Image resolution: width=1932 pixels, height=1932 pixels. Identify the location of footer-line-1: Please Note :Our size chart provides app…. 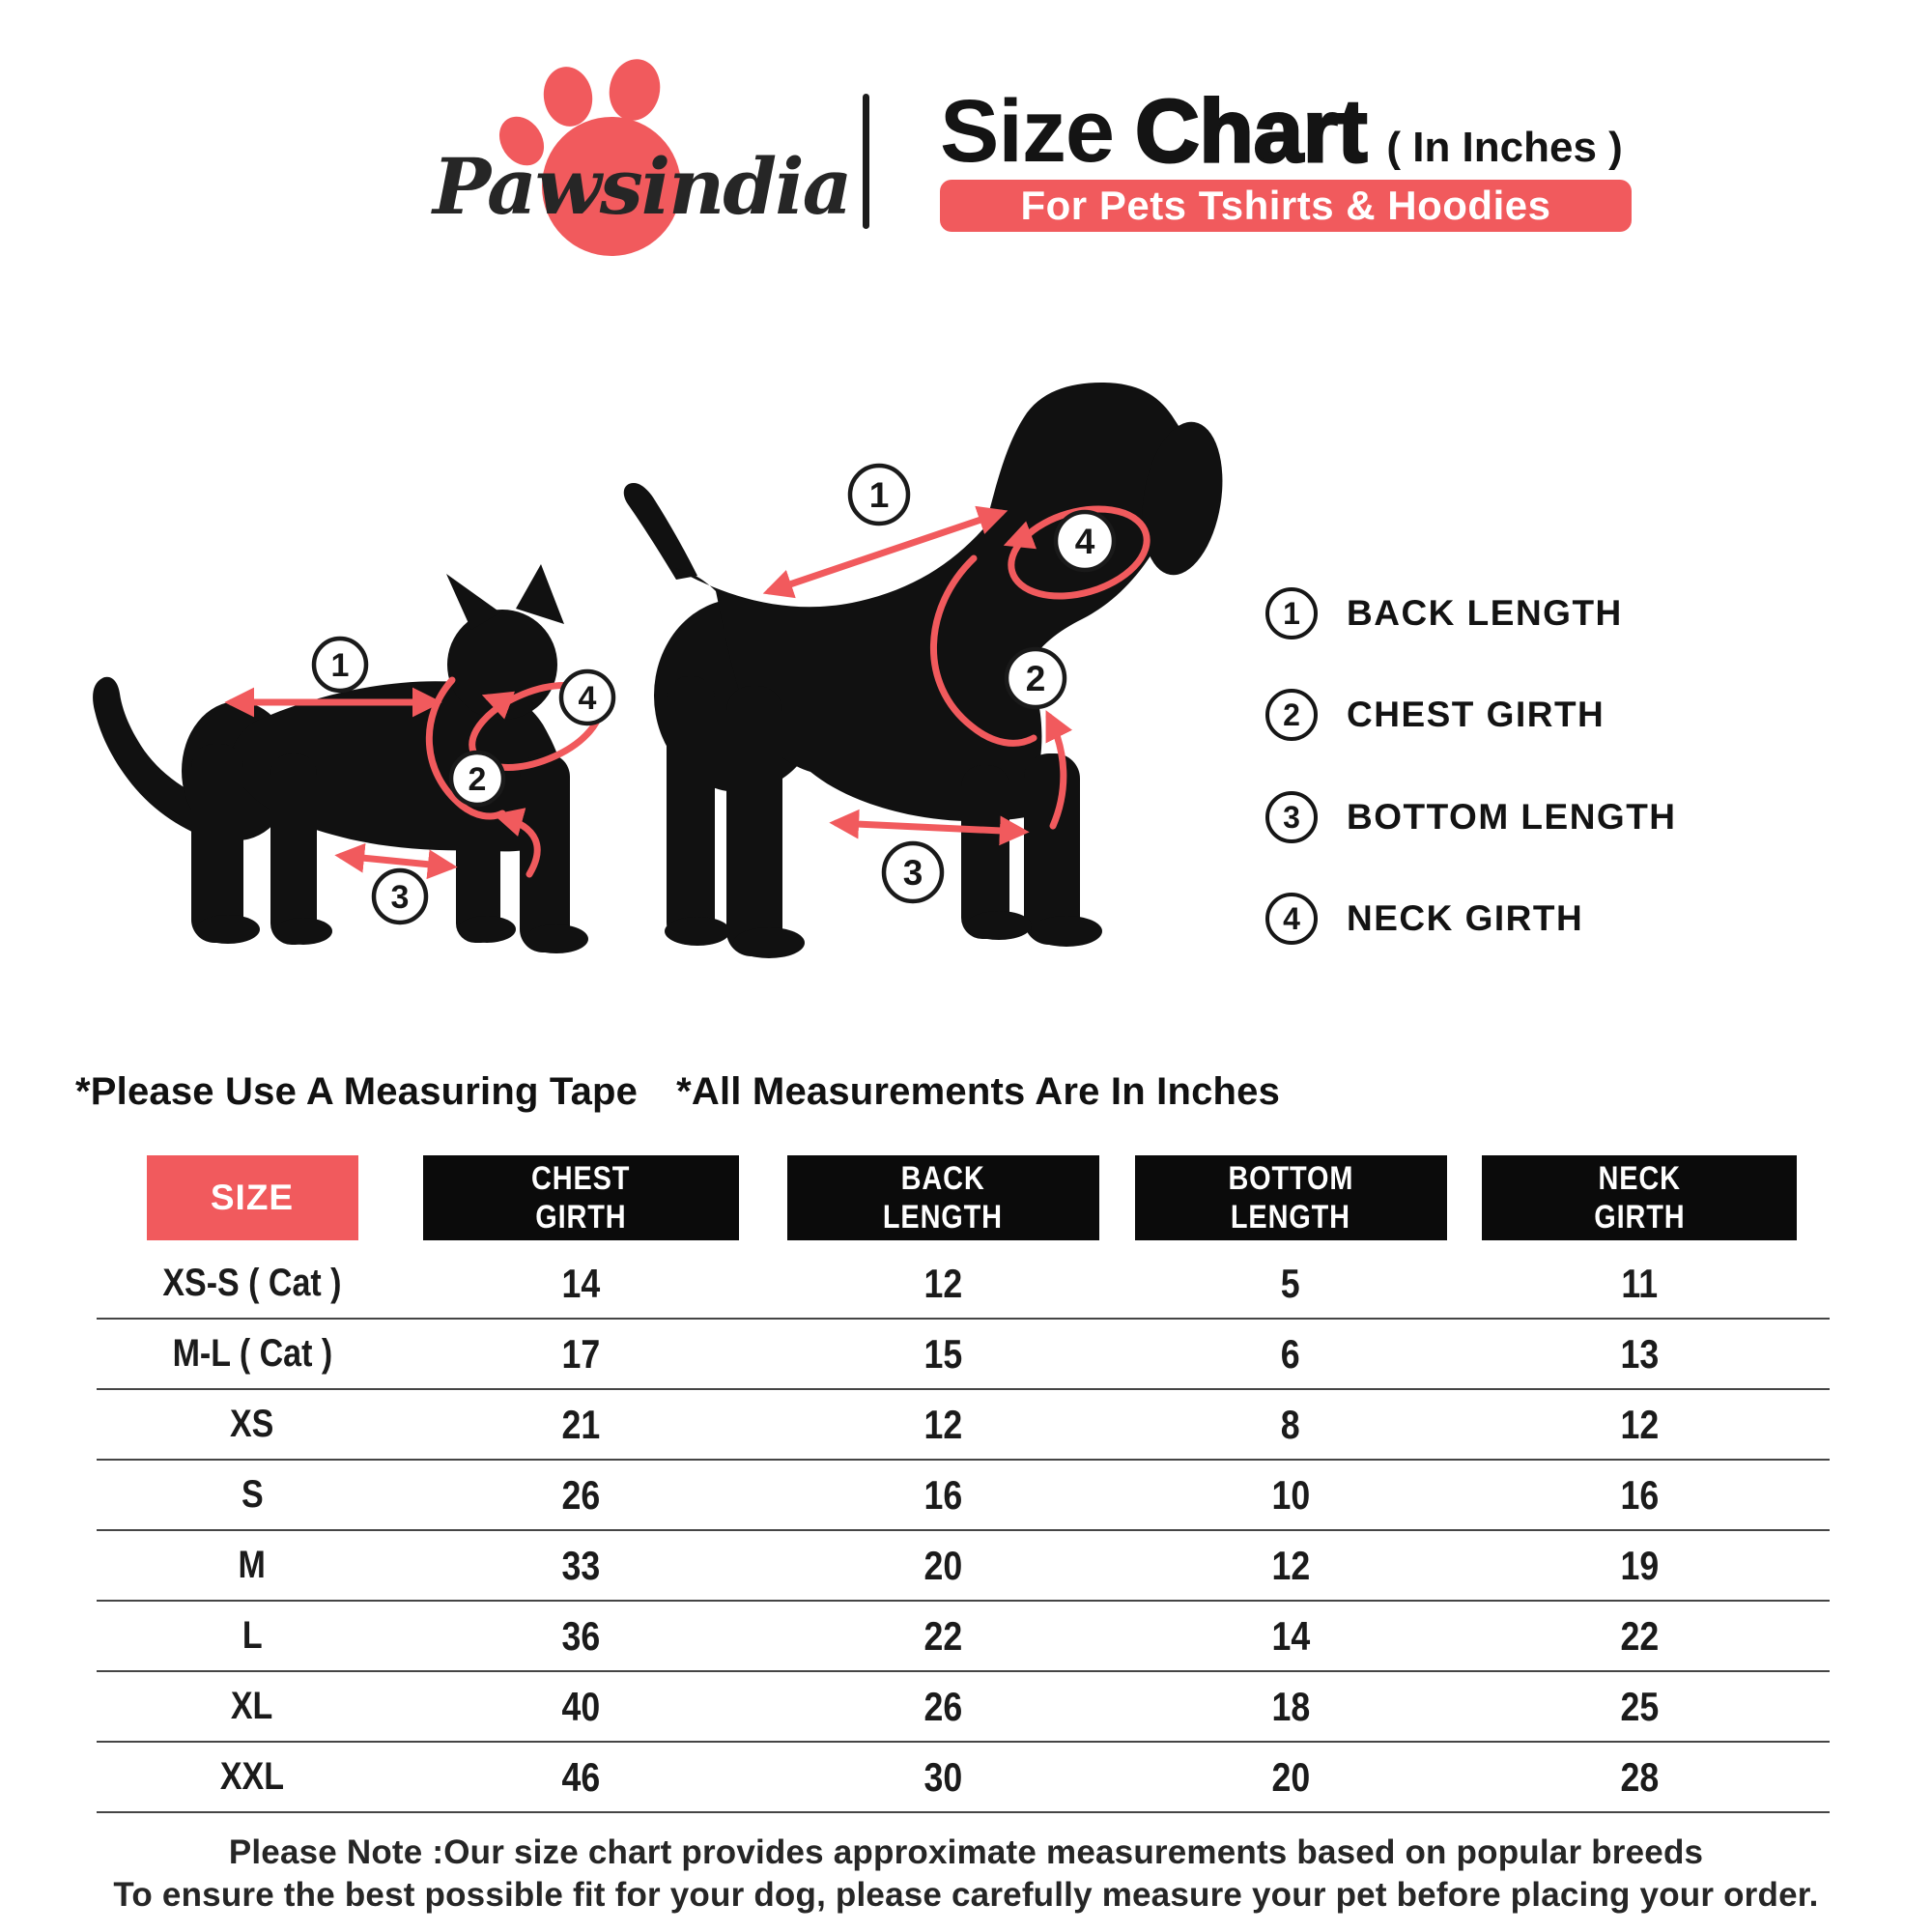
(966, 1852).